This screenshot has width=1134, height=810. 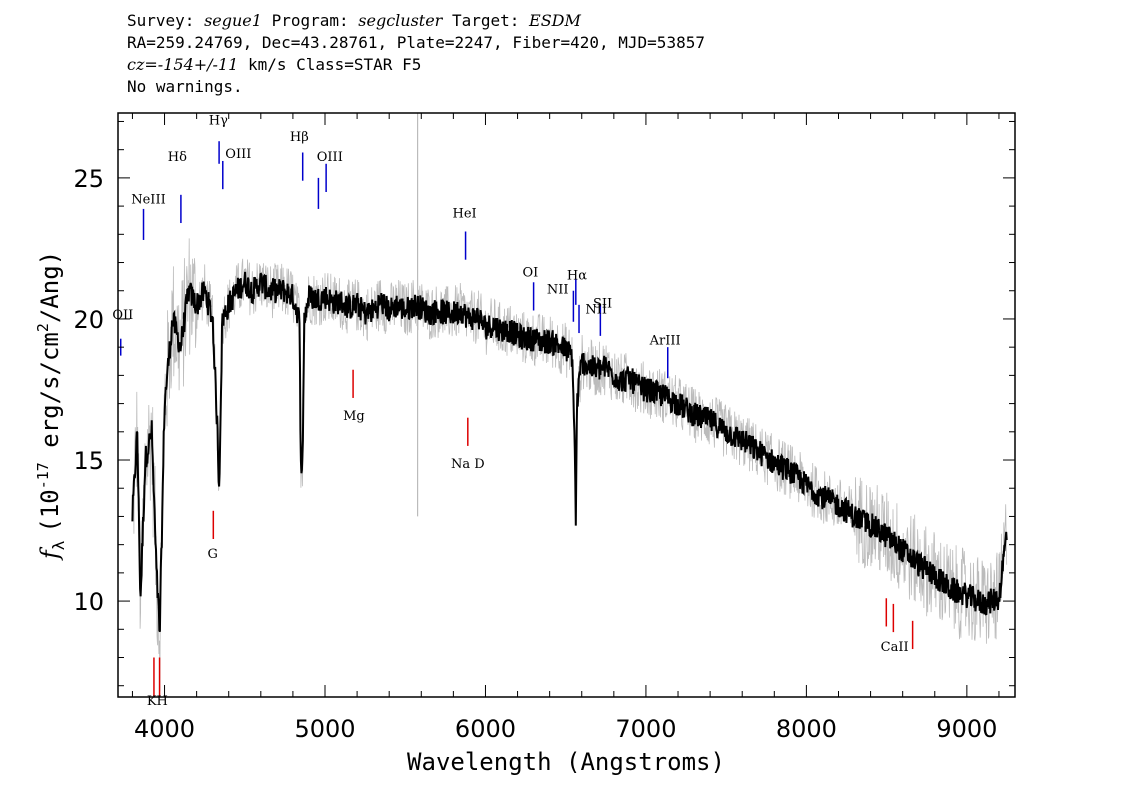 What do you see at coordinates (324, 729) in the screenshot?
I see `x-tick-label: 5000` at bounding box center [324, 729].